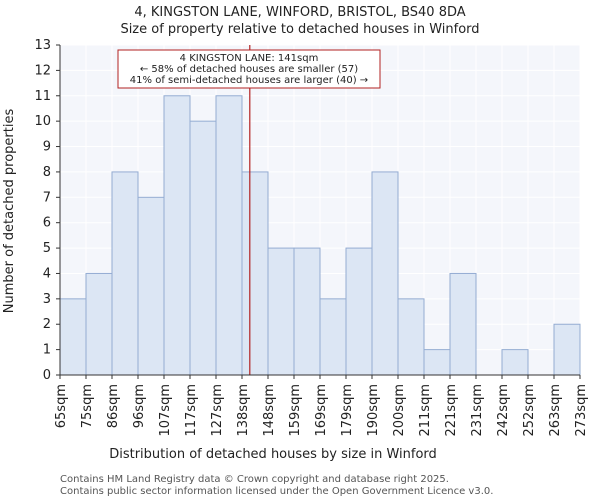 Image resolution: width=600 pixels, height=500 pixels. Describe the element at coordinates (269, 410) in the screenshot. I see `x-tick-label: 148sqm` at that location.